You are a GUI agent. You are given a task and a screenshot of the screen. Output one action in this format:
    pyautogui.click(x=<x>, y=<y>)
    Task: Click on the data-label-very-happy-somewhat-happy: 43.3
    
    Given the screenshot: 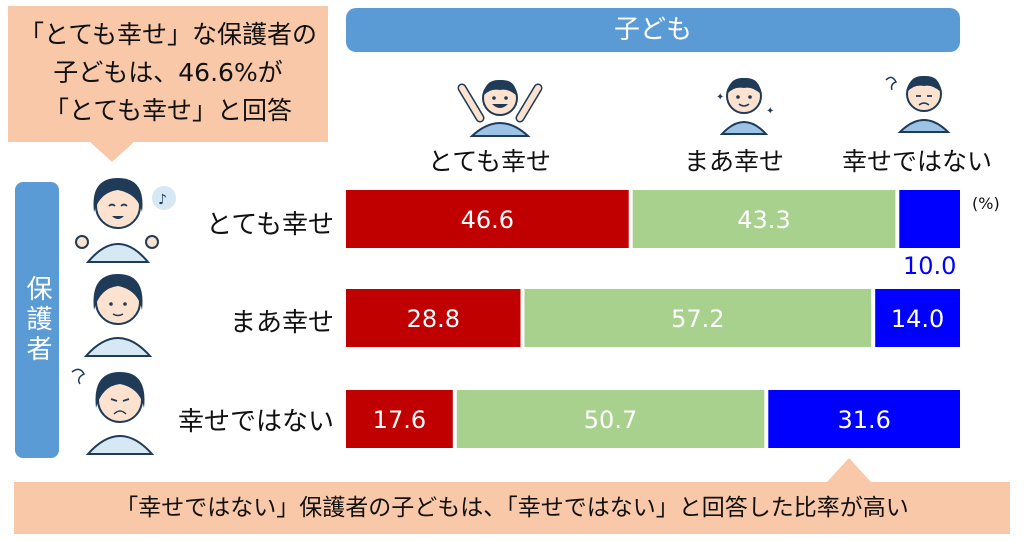 What is the action you would take?
    pyautogui.click(x=763, y=220)
    